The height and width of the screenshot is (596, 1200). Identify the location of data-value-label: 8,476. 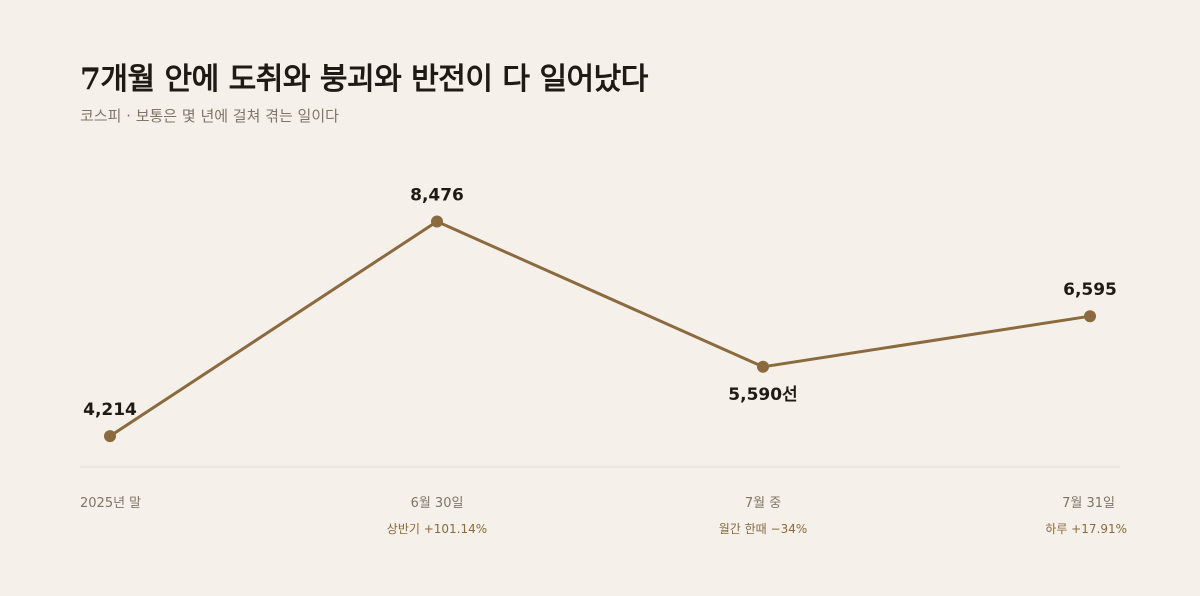
(437, 195).